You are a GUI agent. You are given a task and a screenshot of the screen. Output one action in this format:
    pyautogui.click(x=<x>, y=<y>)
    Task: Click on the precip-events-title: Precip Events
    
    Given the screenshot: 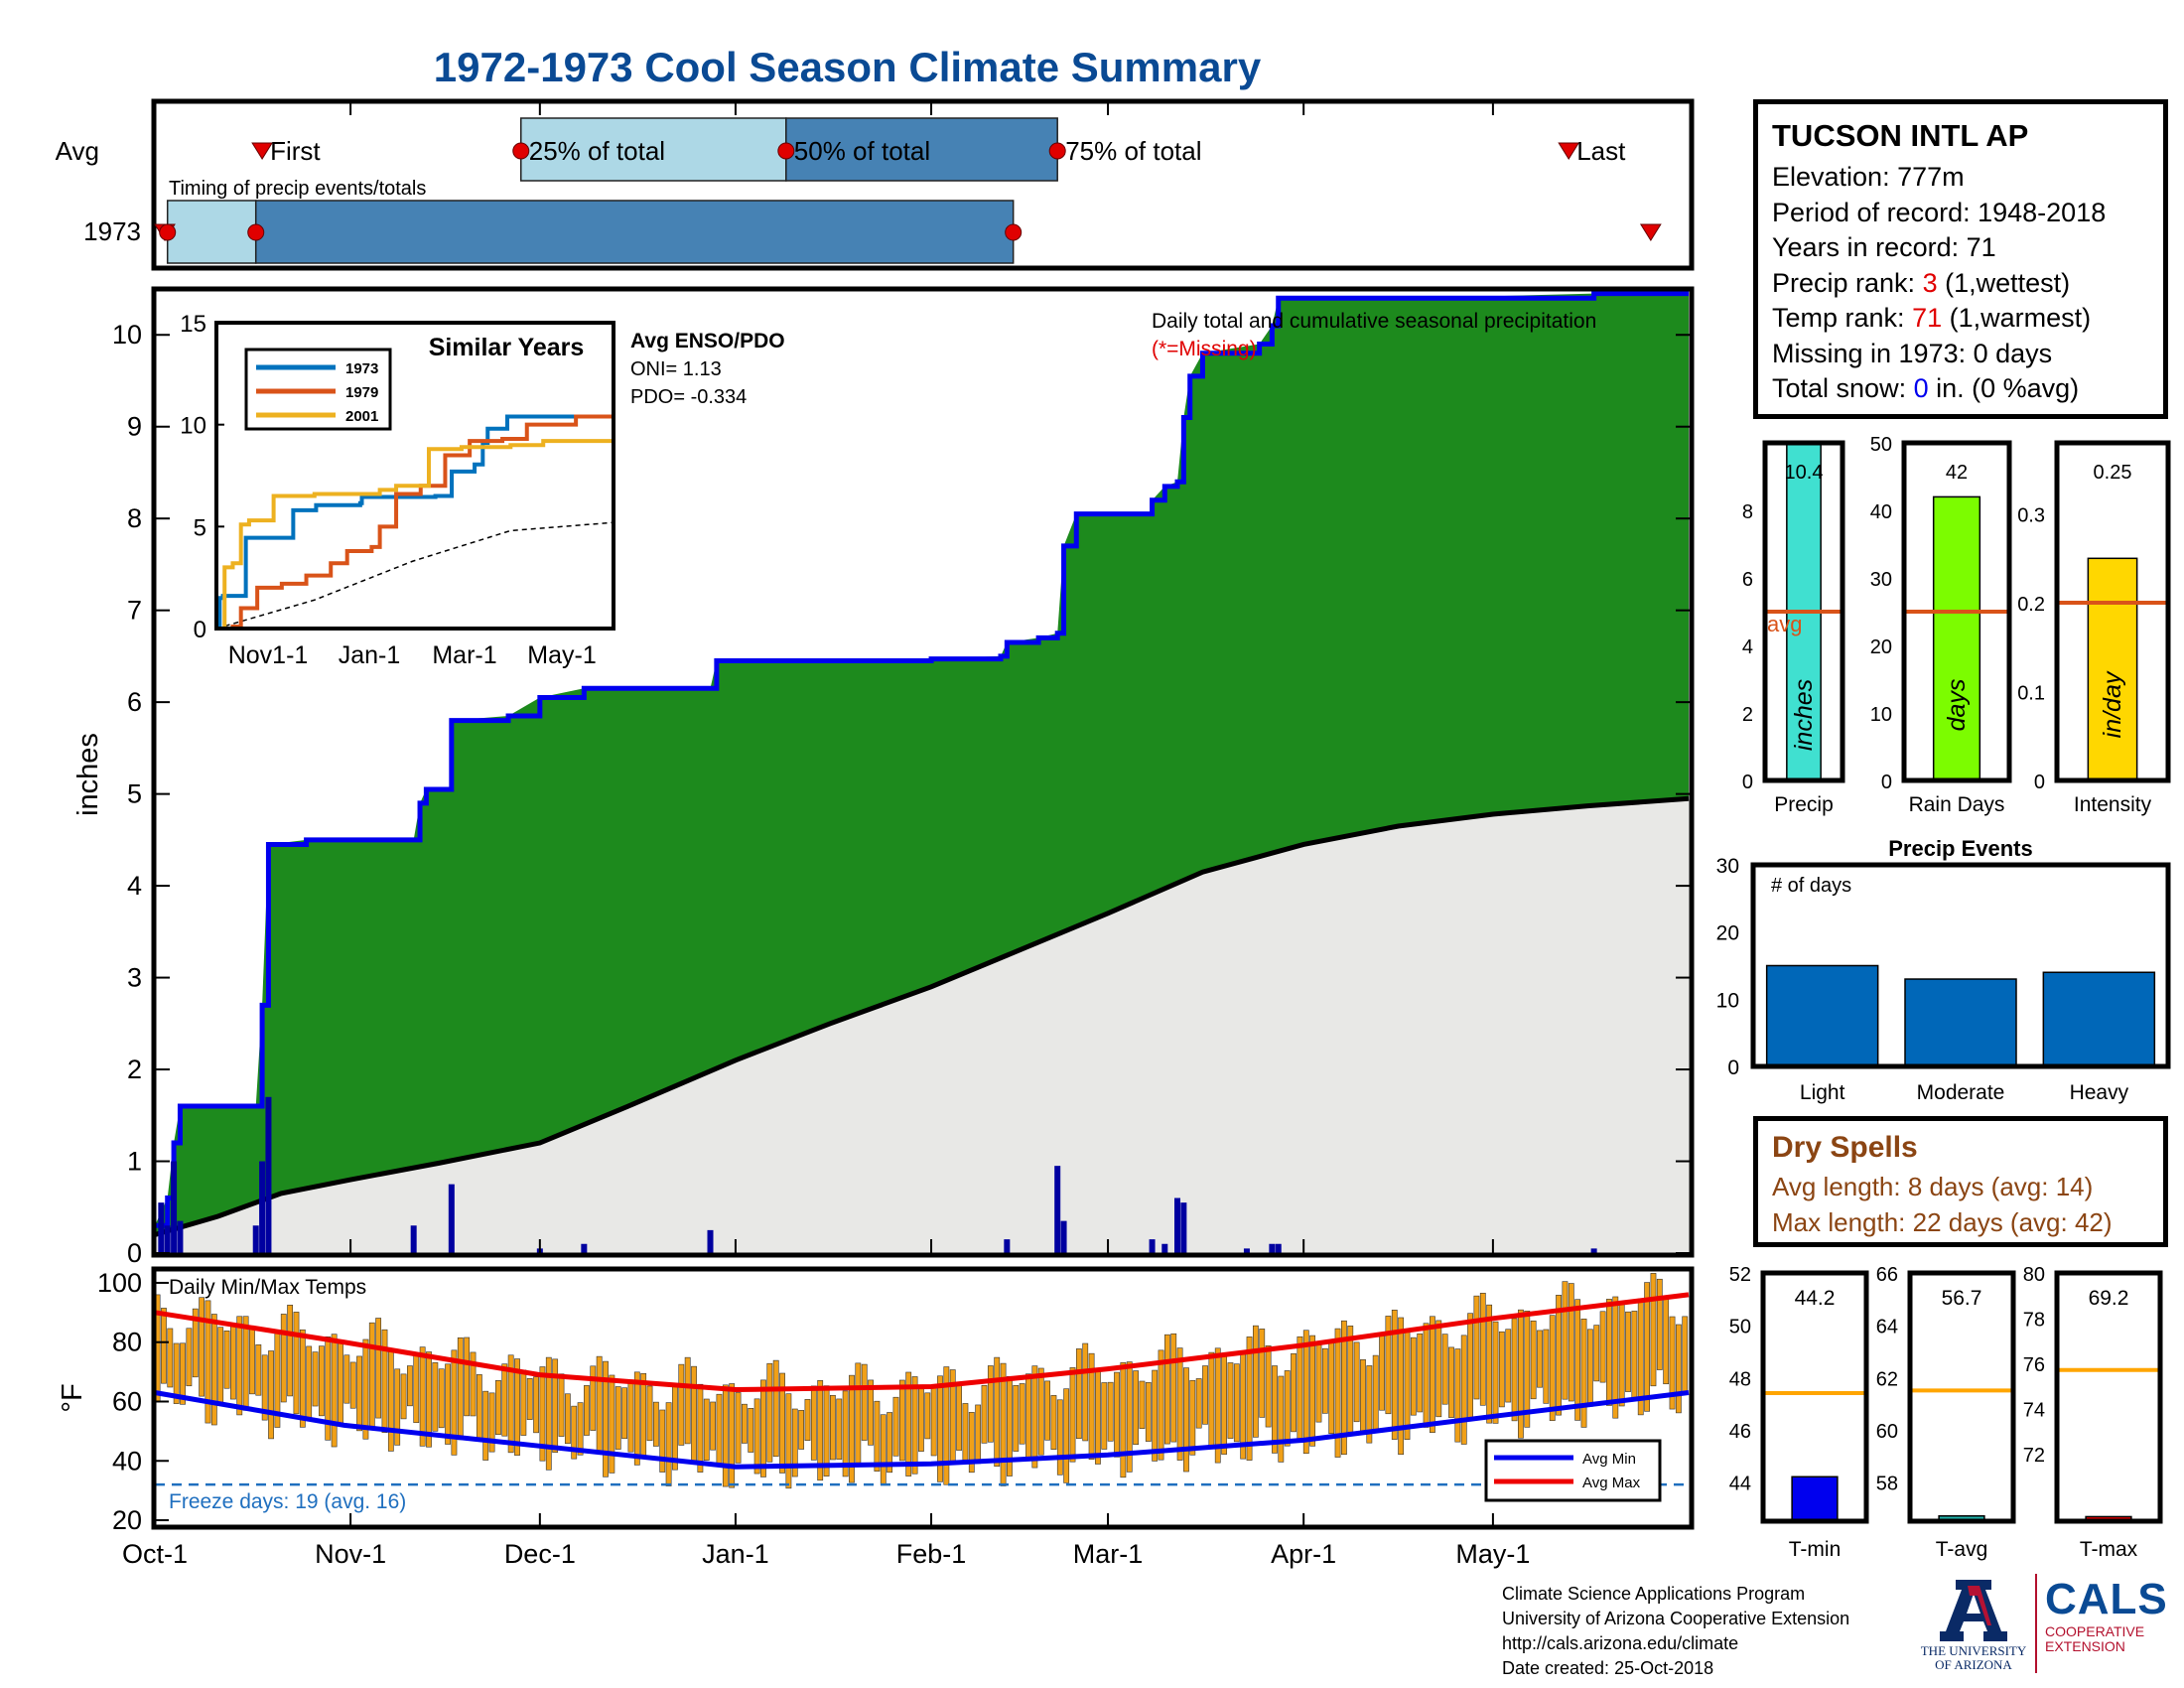 What is the action you would take?
    pyautogui.click(x=1960, y=848)
    